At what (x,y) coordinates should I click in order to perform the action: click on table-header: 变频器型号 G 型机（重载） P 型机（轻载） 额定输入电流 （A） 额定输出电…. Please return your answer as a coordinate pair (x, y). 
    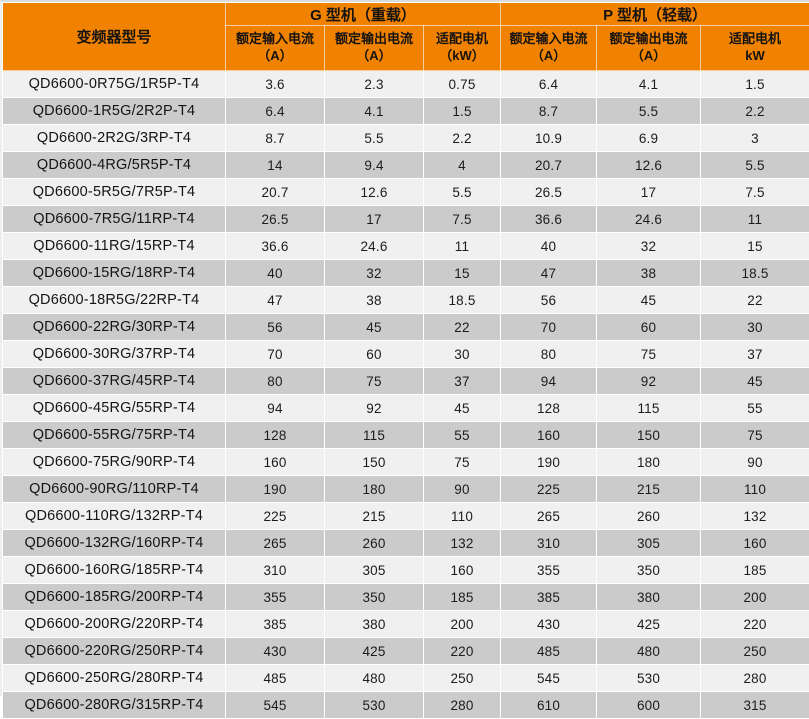
    Looking at the image, I should click on (406, 37).